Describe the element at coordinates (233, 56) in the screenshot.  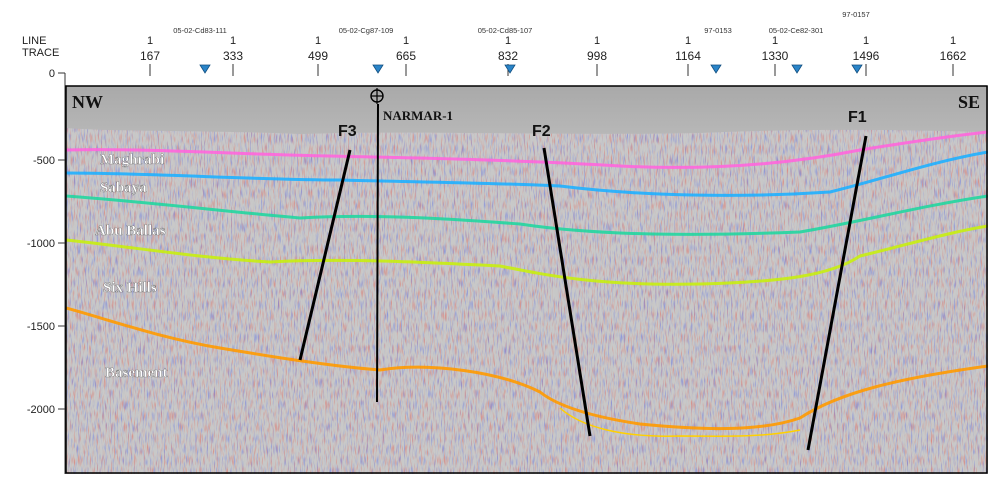
I see `trace-tick-label: 333` at that location.